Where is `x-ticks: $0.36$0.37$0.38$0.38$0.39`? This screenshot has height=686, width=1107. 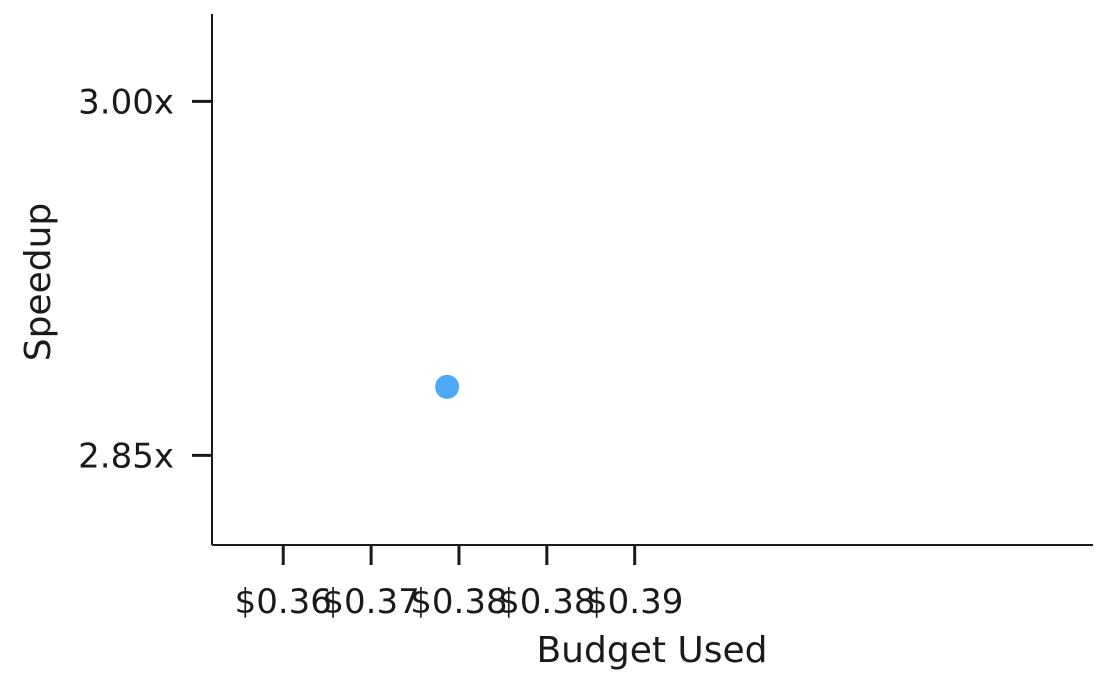
x-ticks: $0.36$0.37$0.38$0.38$0.39 is located at coordinates (459, 583).